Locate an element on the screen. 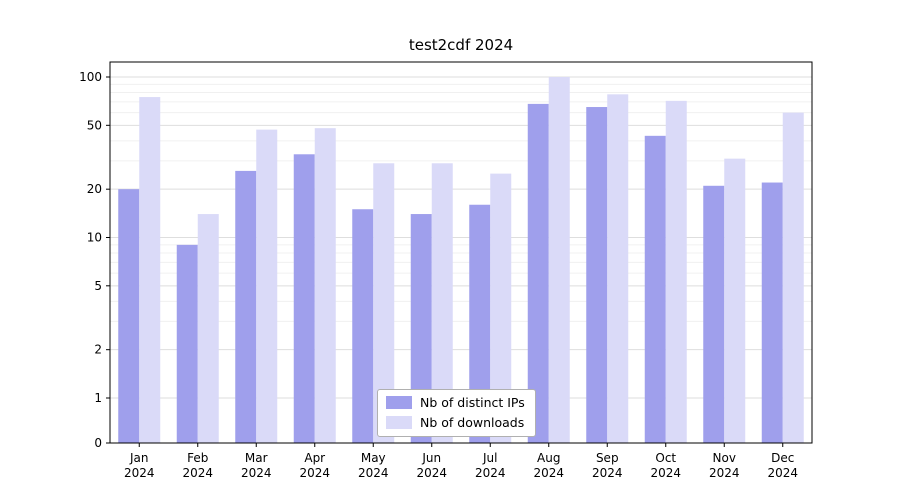  bar-distinct-ips-mar is located at coordinates (246, 306).